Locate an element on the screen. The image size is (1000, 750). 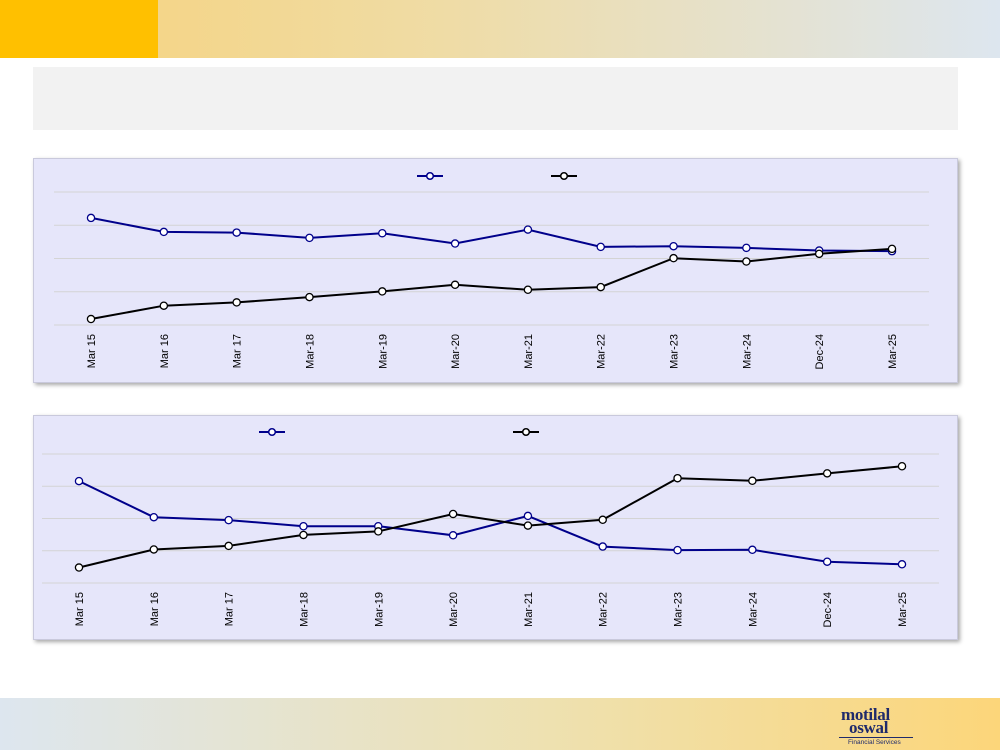
brand-logo: motilal oswal Financial Services is located at coordinates (875, 726).